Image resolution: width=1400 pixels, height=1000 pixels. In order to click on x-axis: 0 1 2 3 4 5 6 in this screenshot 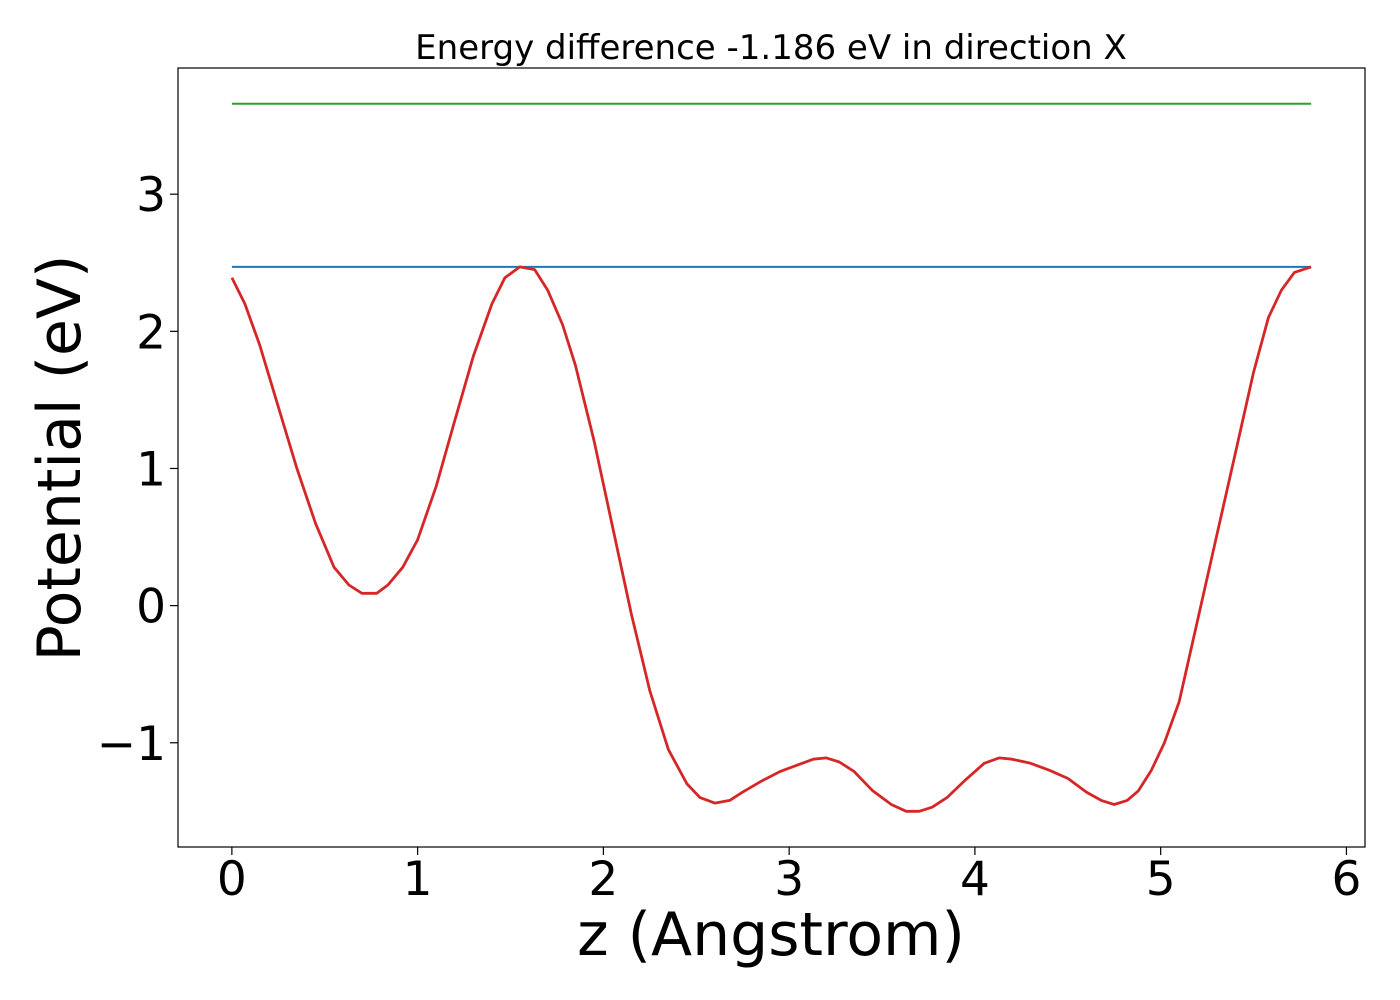, I will do `click(789, 877)`.